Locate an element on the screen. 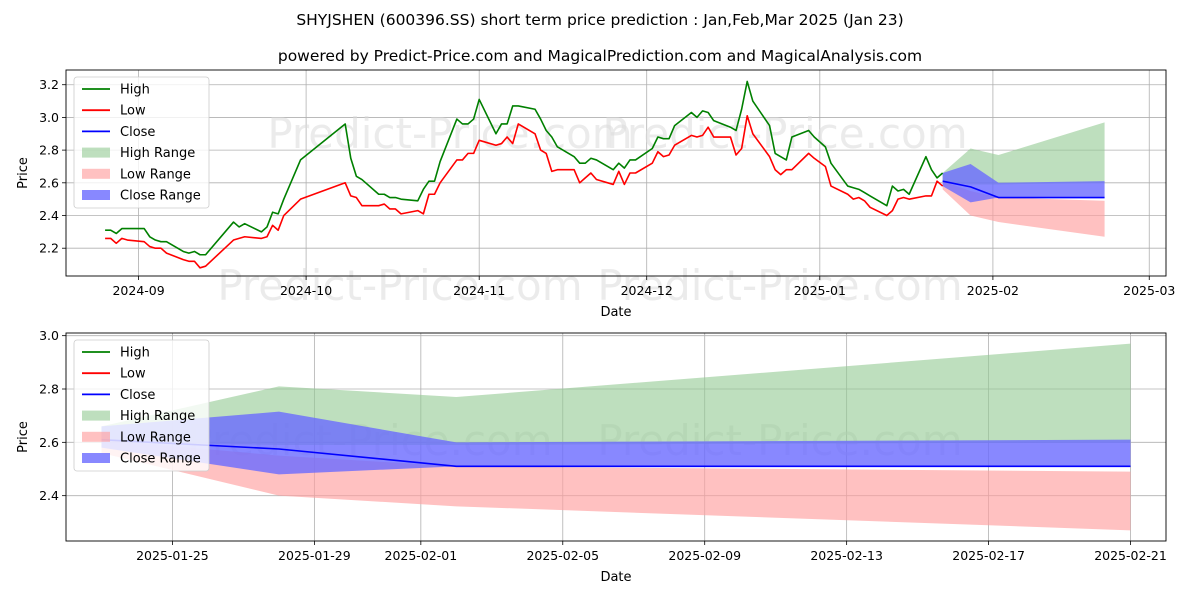 The image size is (1200, 600). x-tick-label: 2025-02-01 is located at coordinates (421, 555).